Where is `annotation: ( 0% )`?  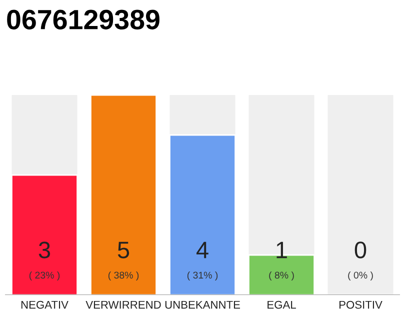
annotation: ( 0% ) is located at coordinates (360, 276).